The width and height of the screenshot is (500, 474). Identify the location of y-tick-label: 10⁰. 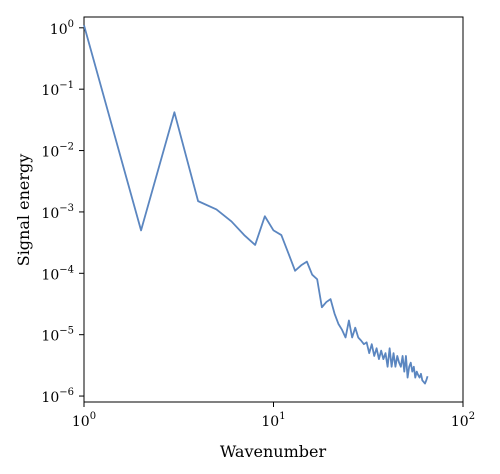
(62, 28).